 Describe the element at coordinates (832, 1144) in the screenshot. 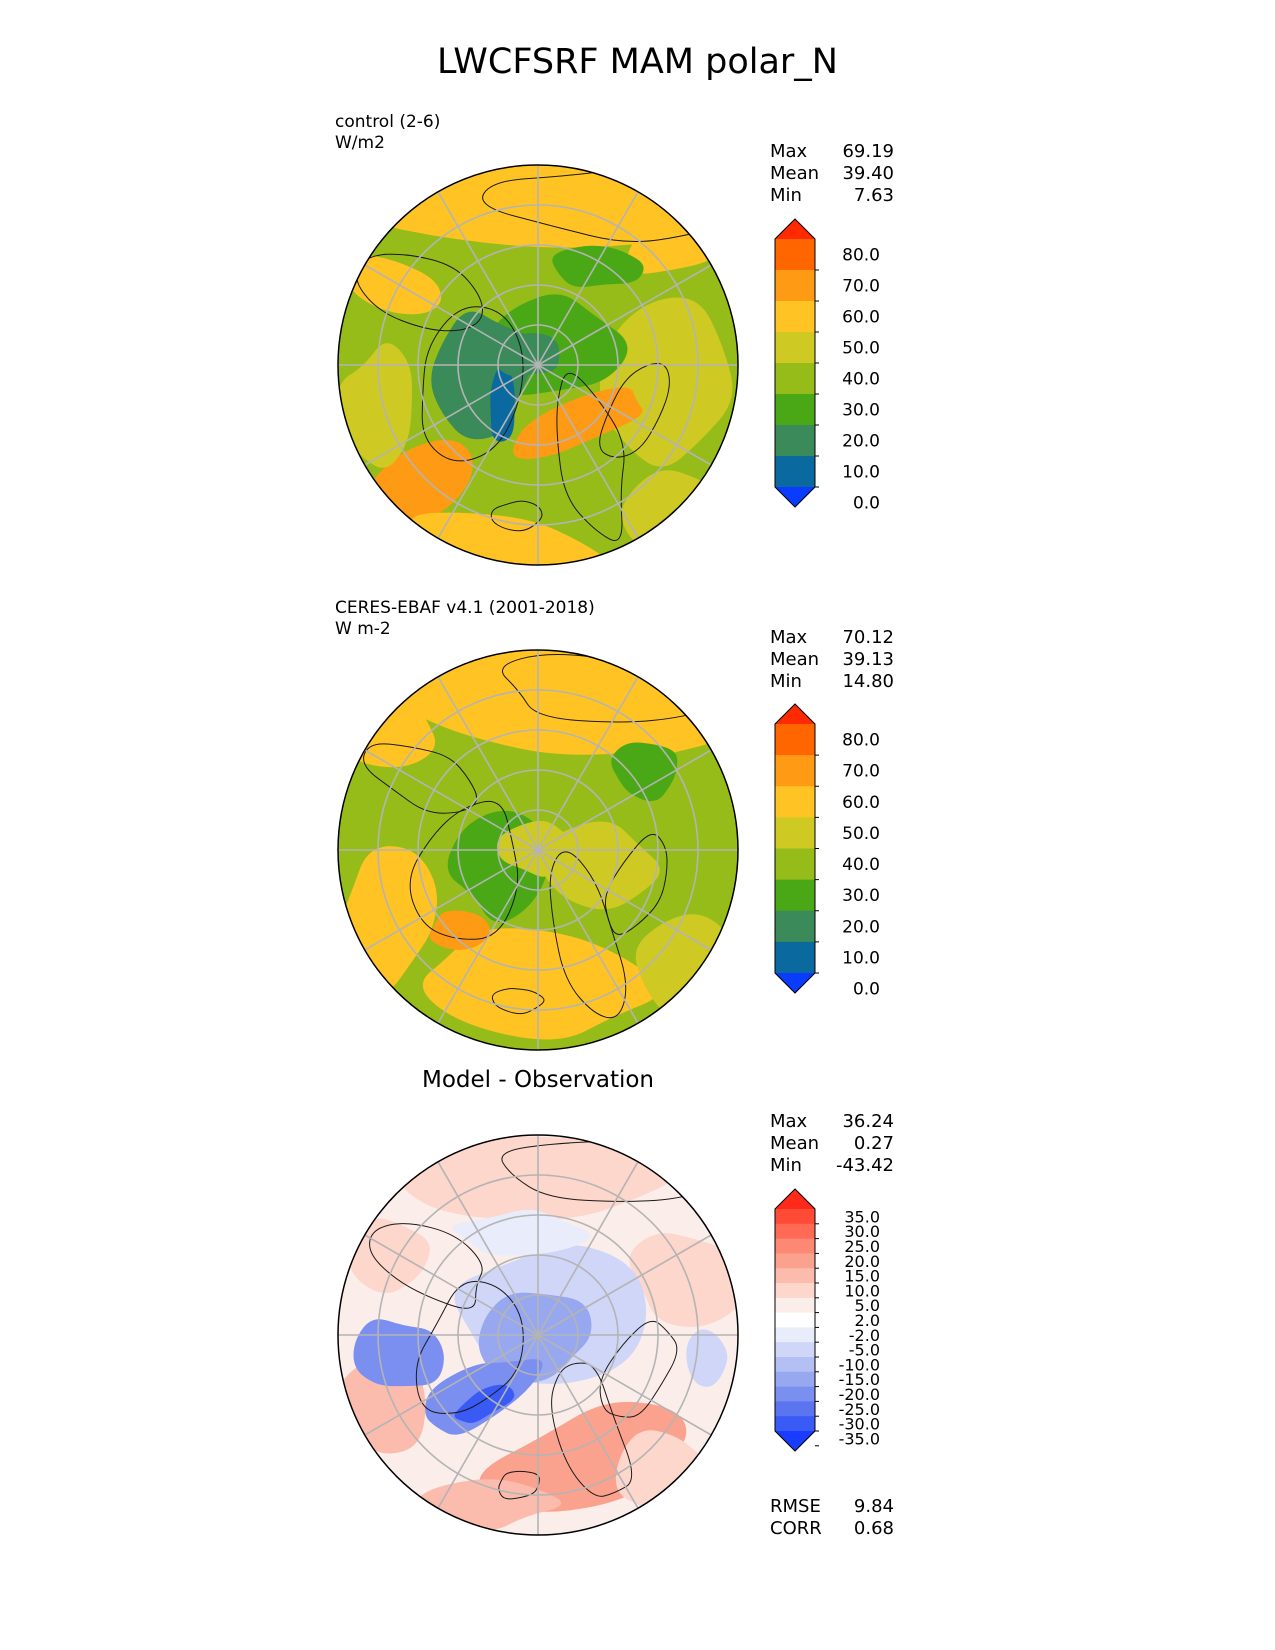

I see `stats-block: Max 36.24 Mean 0.27 Min -43.42` at that location.